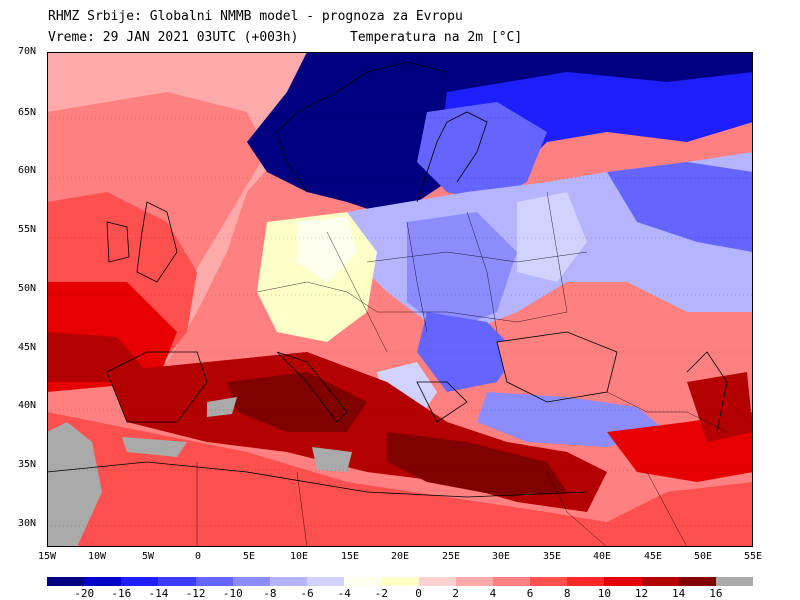 The height and width of the screenshot is (600, 800). I want to click on gulf-of-bothnia-coast, so click(452, 157).